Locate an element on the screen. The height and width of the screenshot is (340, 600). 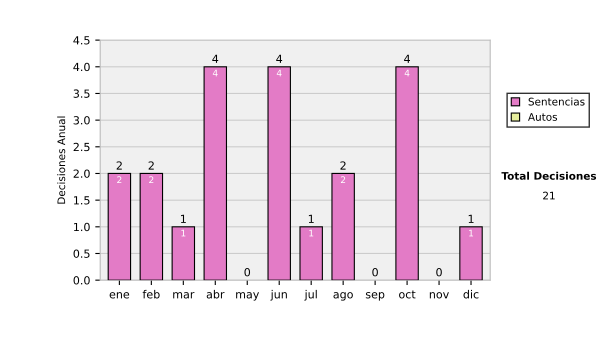
x-tick-label: sep is located at coordinates (375, 296).